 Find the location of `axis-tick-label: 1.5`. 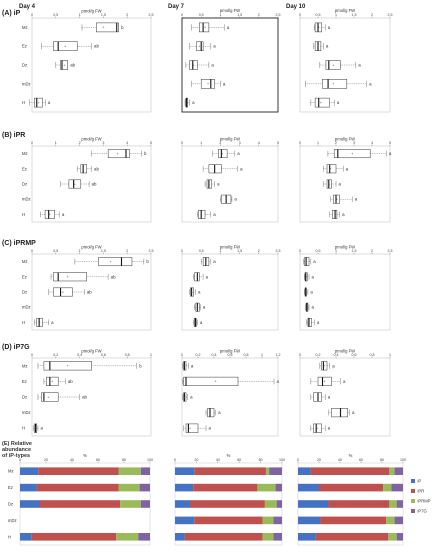

axis-tick-label: 1.5 is located at coordinates (239, 15).